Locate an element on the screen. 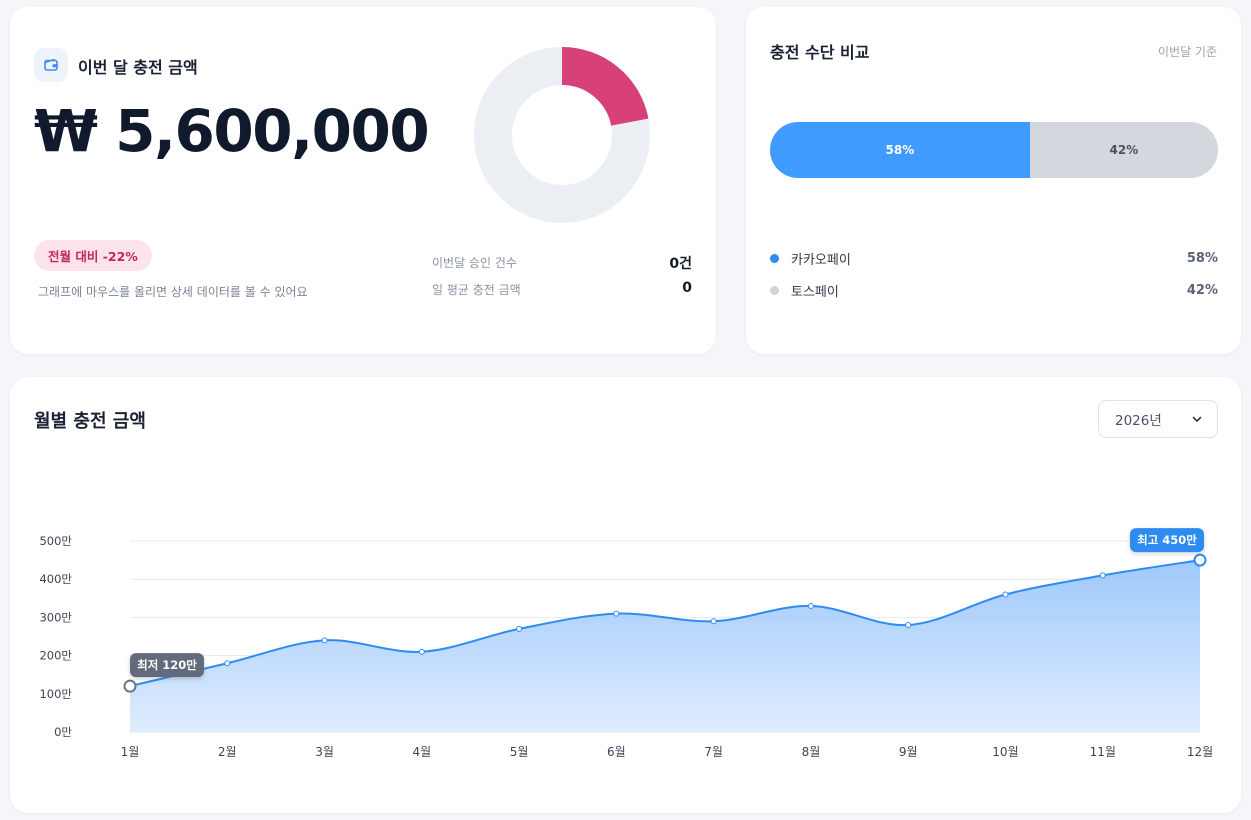 Image resolution: width=1251 pixels, height=820 pixels. approval-count-value: 0건 is located at coordinates (680, 264).